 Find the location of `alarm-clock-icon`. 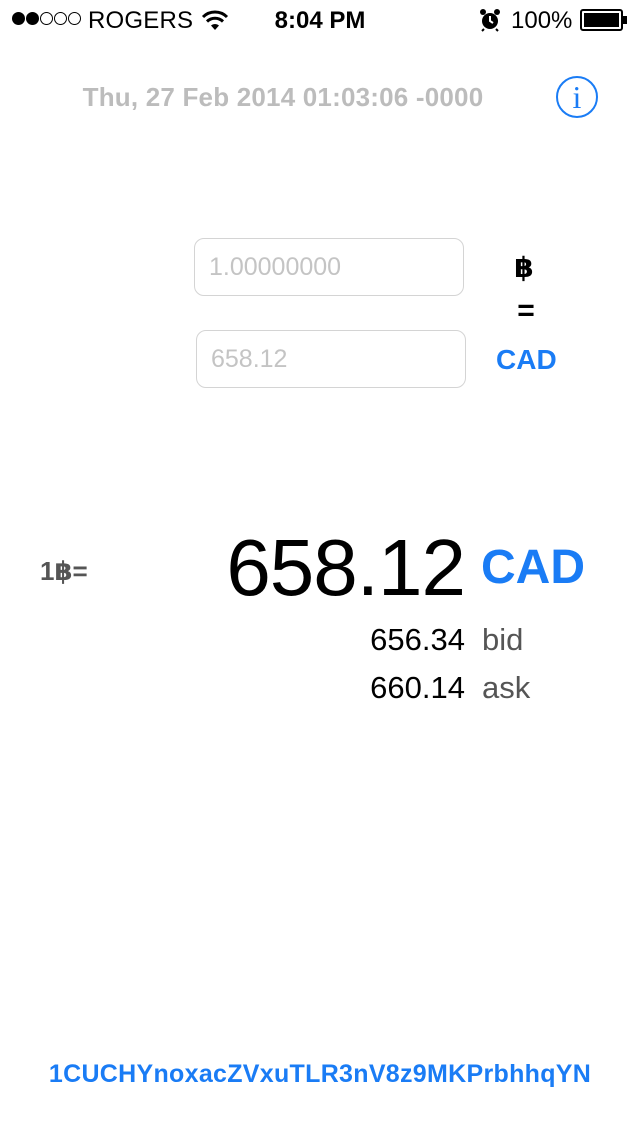

alarm-clock-icon is located at coordinates (490, 20).